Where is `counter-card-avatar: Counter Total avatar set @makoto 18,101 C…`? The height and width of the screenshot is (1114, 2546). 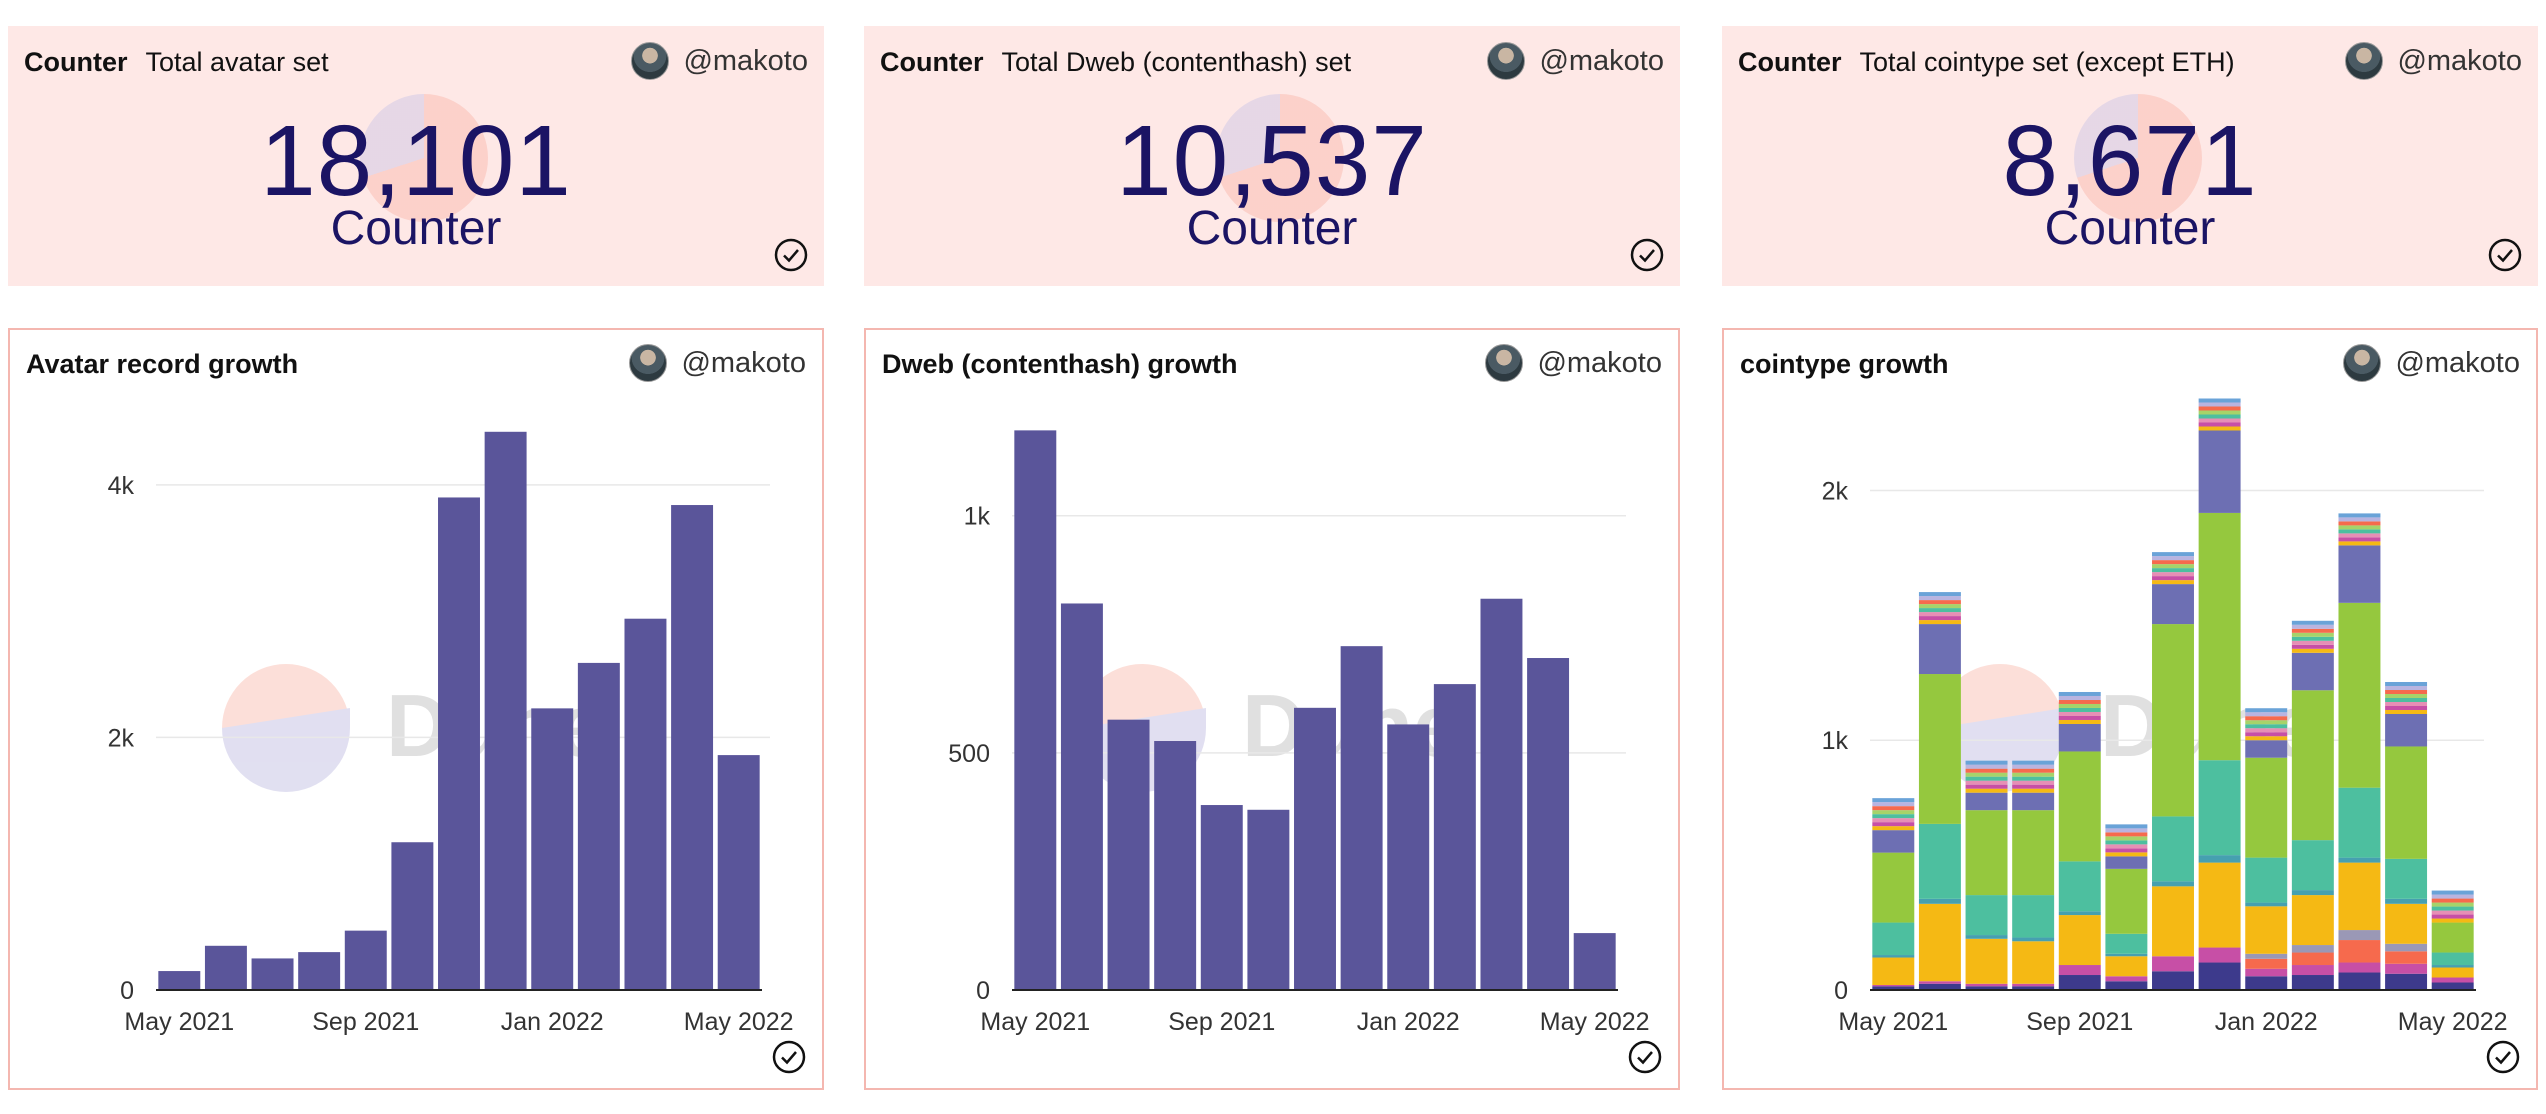 counter-card-avatar: Counter Total avatar set @makoto 18,101 C… is located at coordinates (416, 156).